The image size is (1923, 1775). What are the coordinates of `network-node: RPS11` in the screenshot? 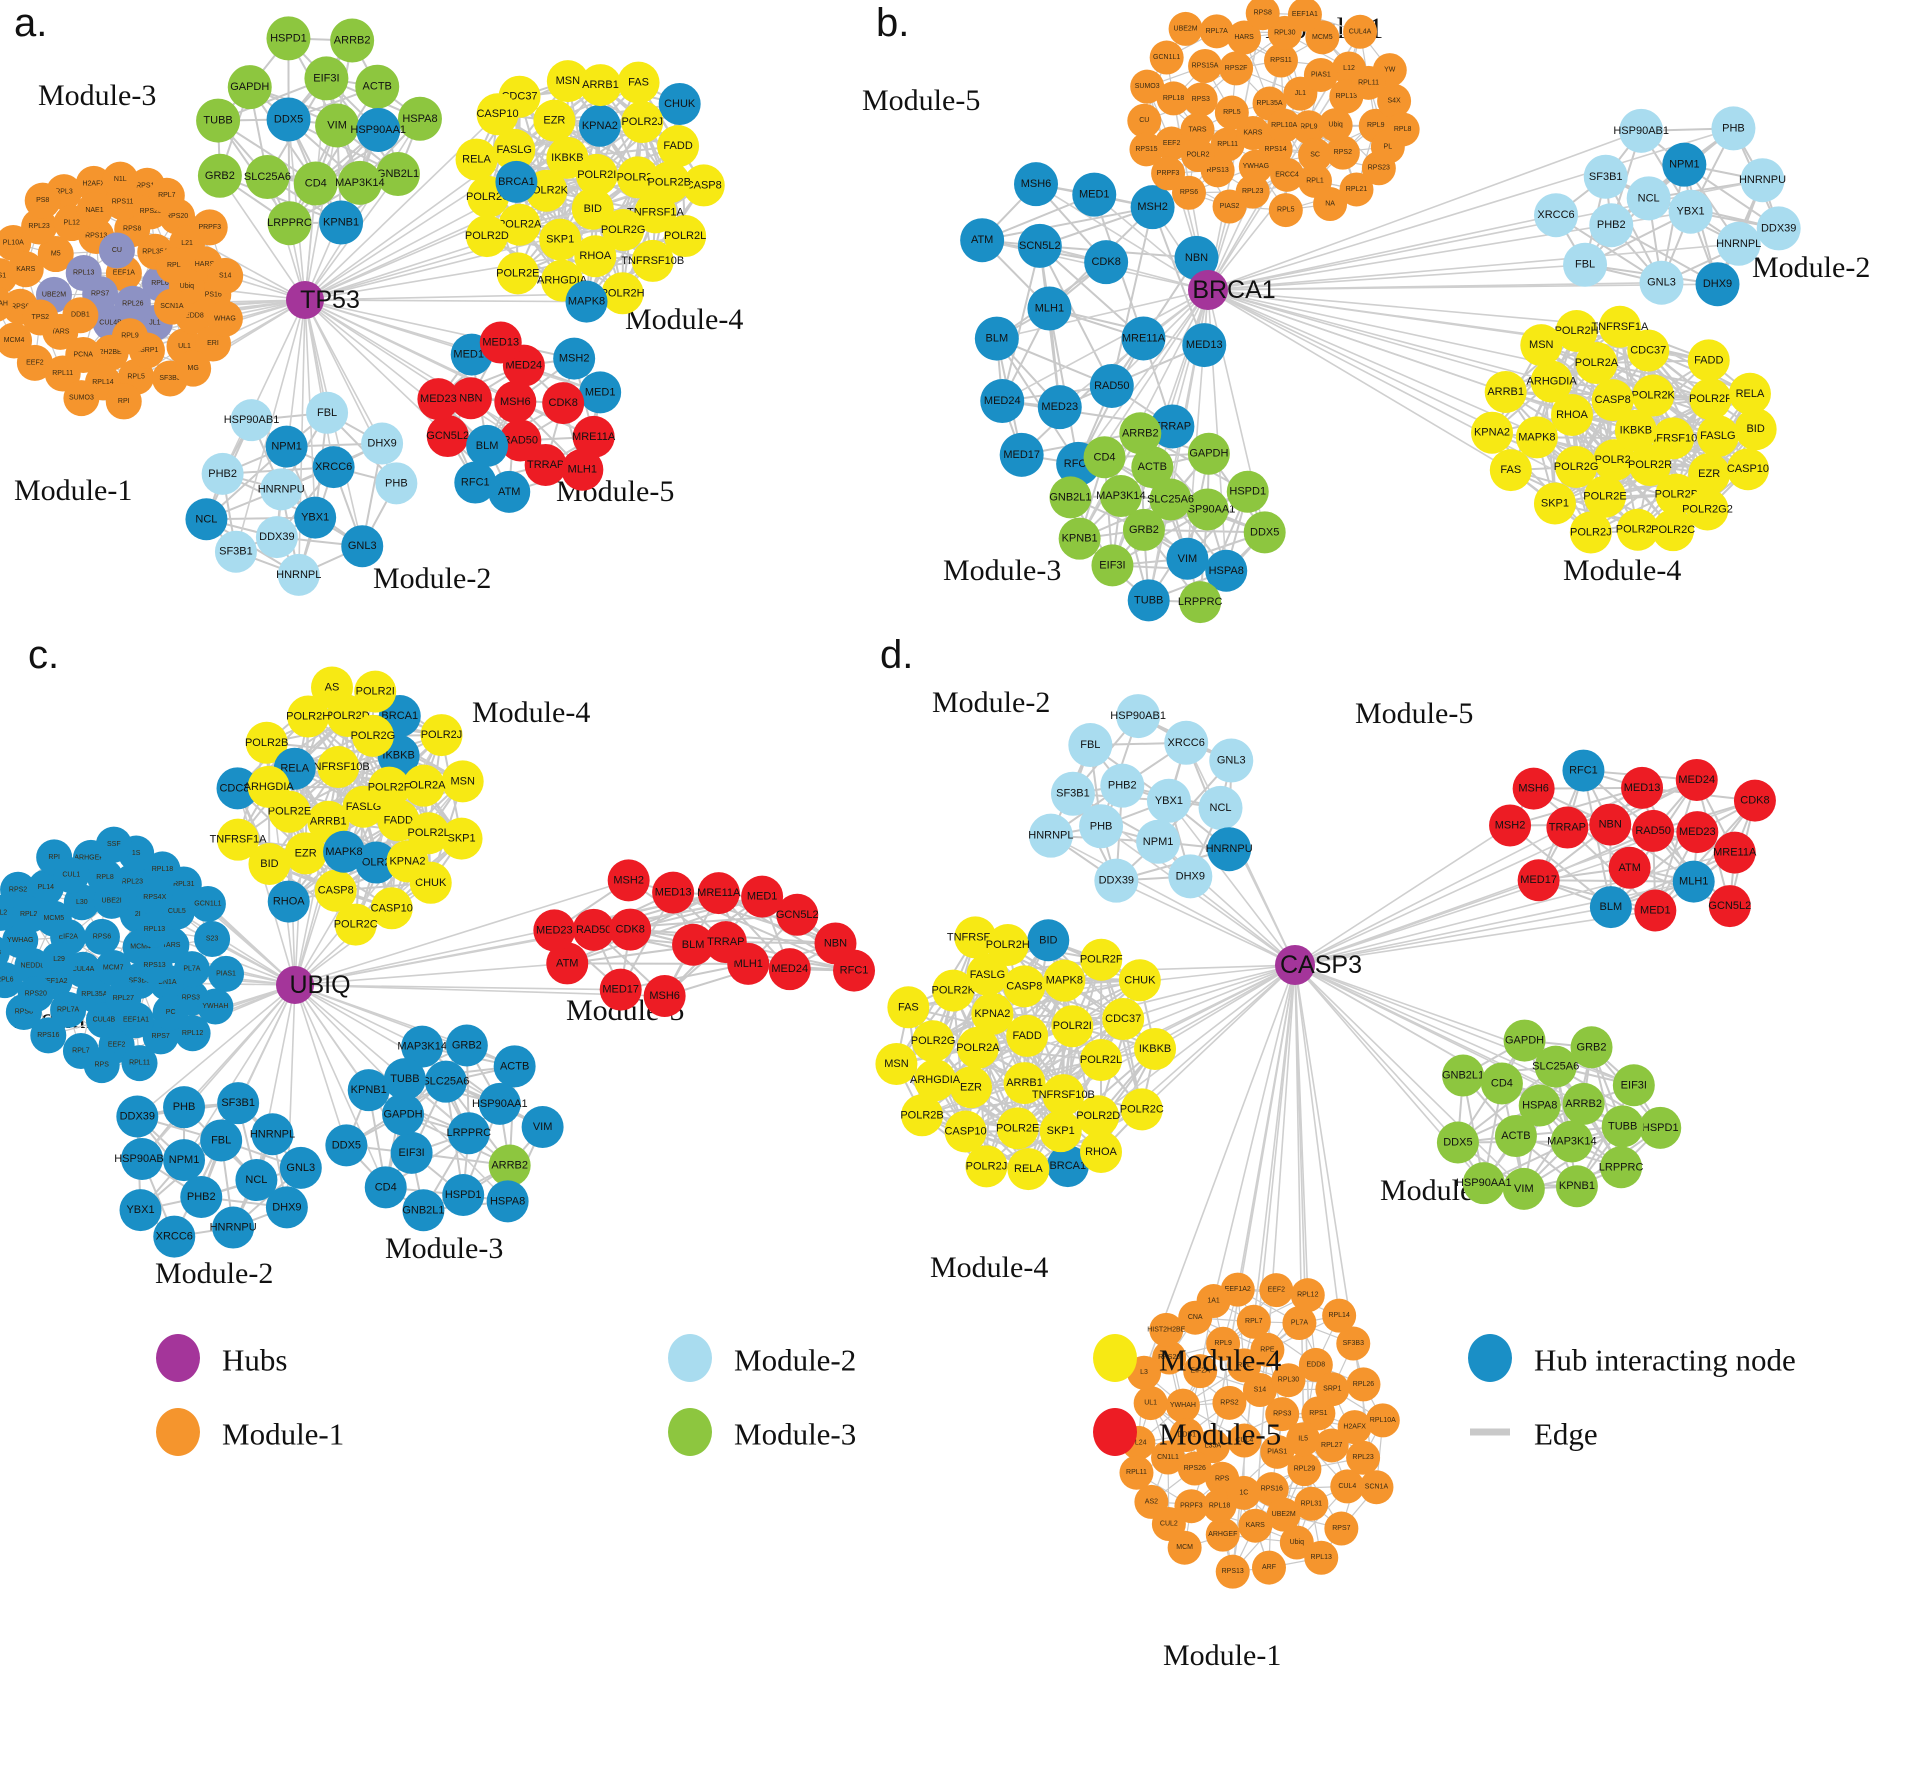 It's located at (1280, 60).